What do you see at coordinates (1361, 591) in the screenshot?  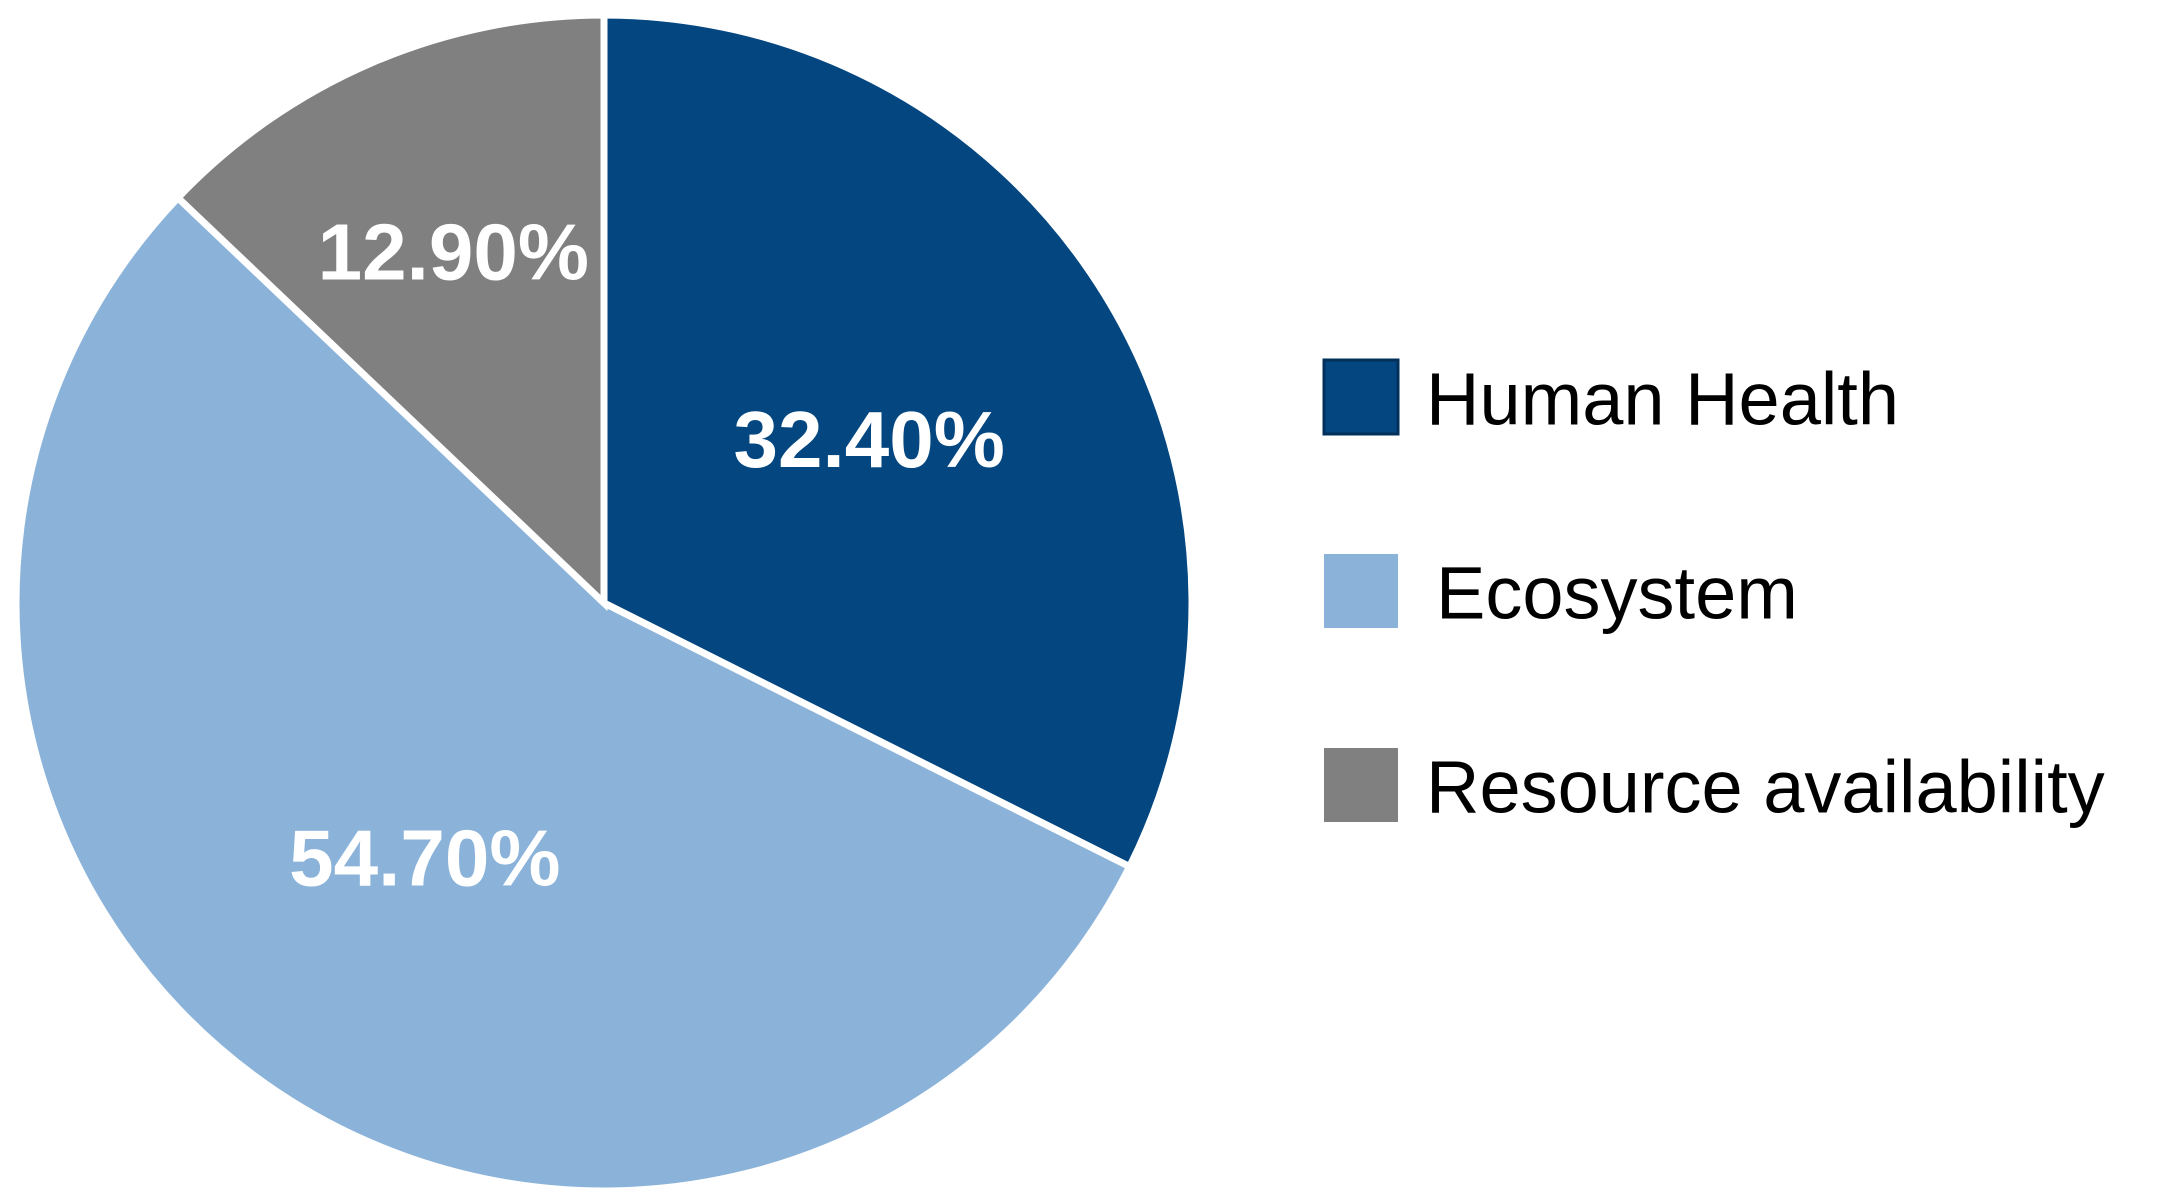 I see `legend-swatch-ecosystem` at bounding box center [1361, 591].